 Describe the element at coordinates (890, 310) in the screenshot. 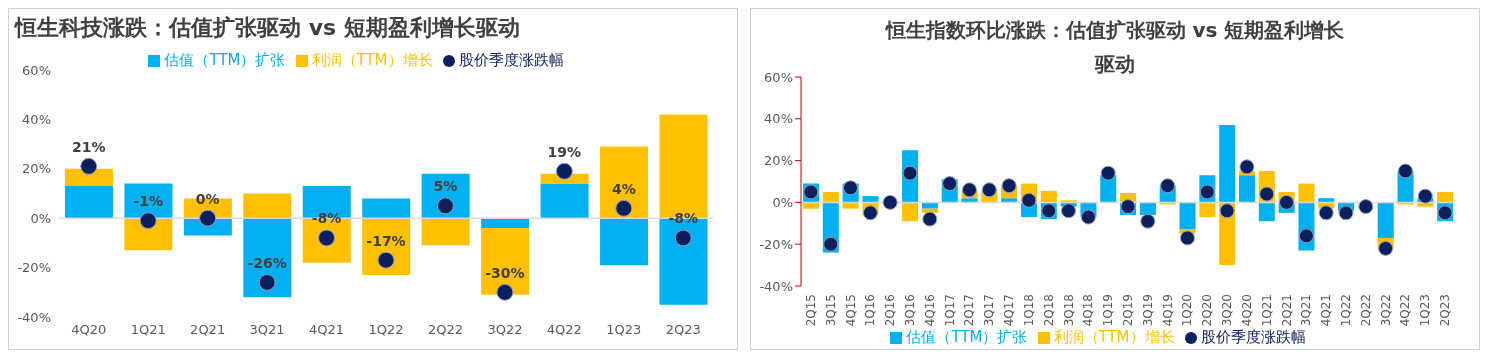

I see `x-tick-label: 2Q16` at that location.